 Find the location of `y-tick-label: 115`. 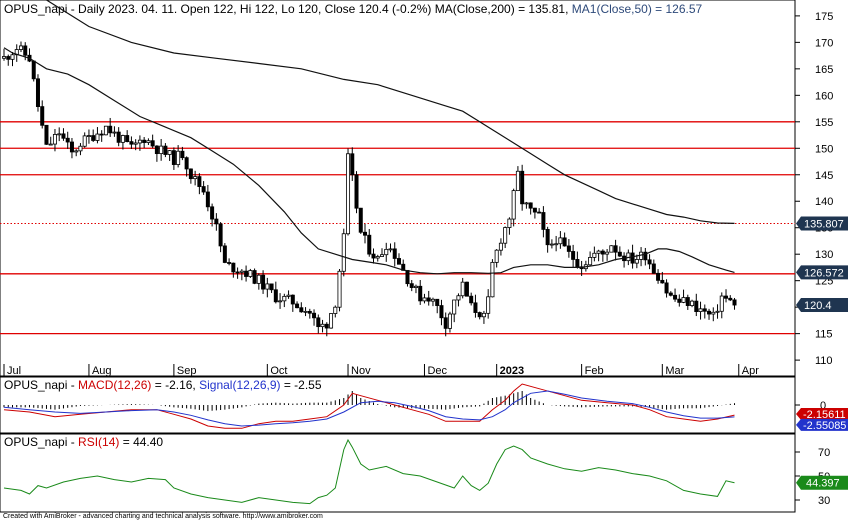

y-tick-label: 115 is located at coordinates (824, 335).